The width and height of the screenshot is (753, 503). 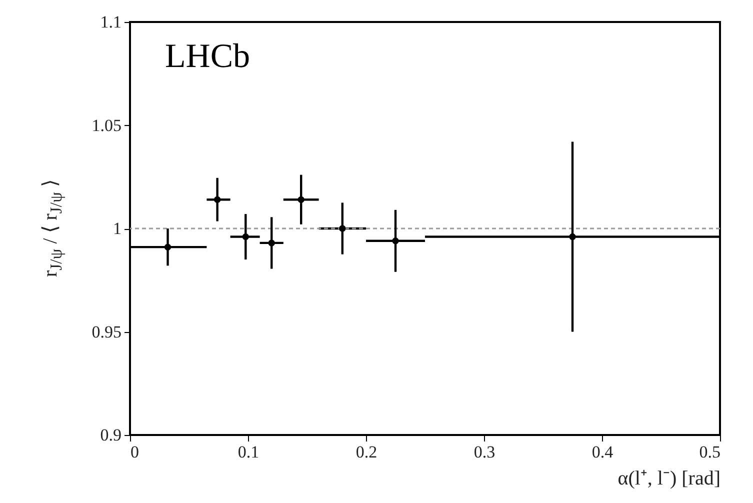 I want to click on x-tick-label: 0.4, so click(x=603, y=452).